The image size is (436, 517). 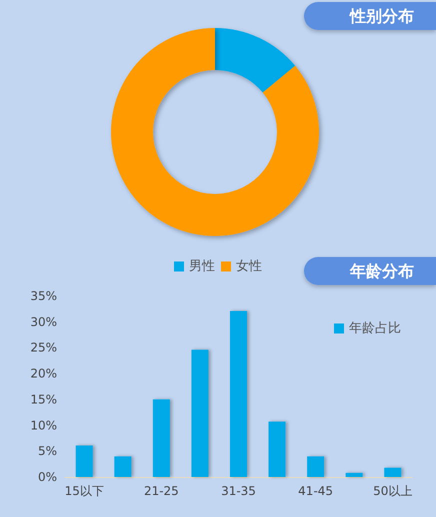 I want to click on legend-label: 男性, so click(x=202, y=266).